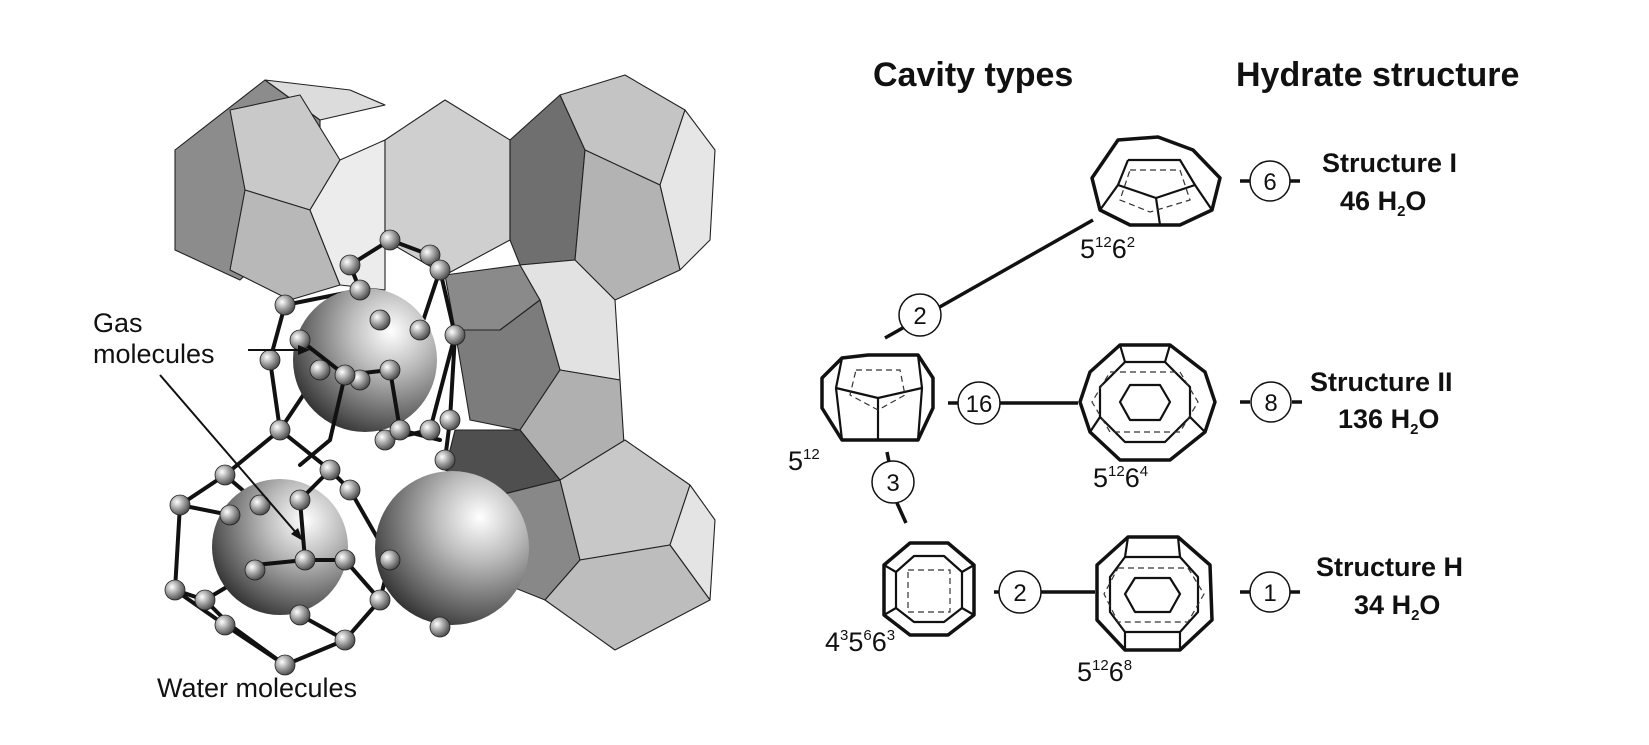  I want to click on structure-I-water: 46 H2O, so click(1383, 203).